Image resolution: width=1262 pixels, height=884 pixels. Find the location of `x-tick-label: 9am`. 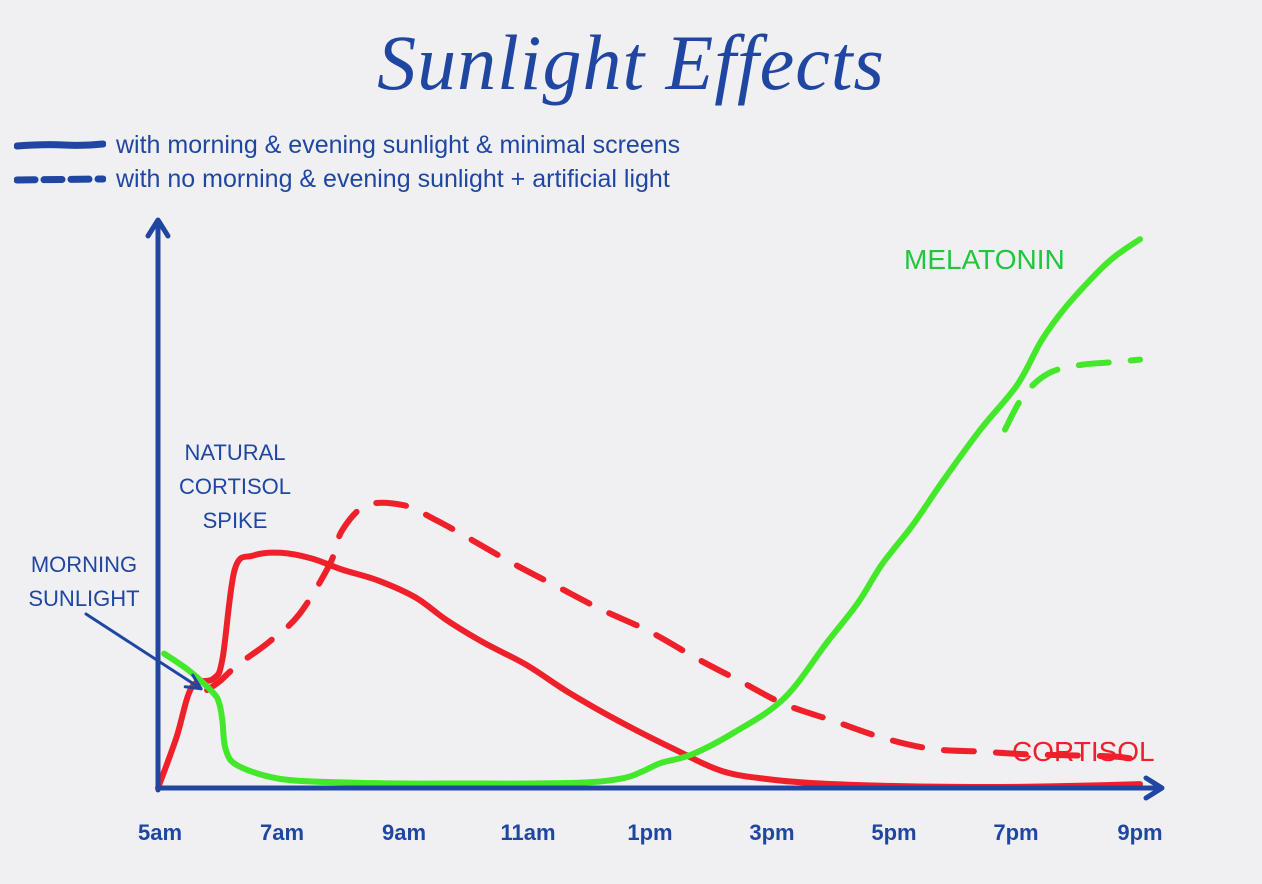

x-tick-label: 9am is located at coordinates (404, 832).